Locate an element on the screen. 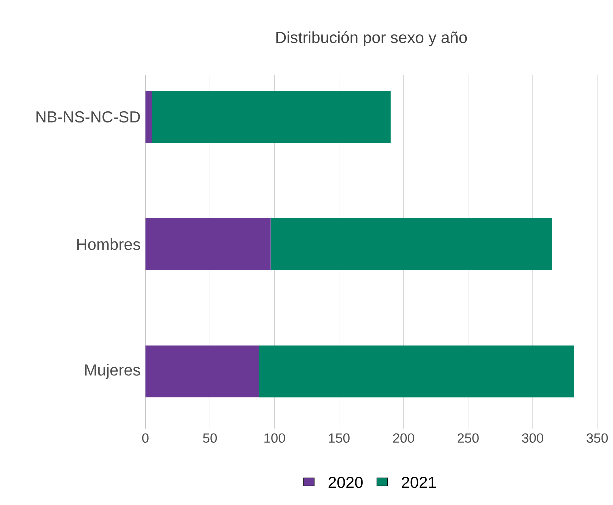 The height and width of the screenshot is (505, 613). y-tick-label: Hombres is located at coordinates (109, 244).